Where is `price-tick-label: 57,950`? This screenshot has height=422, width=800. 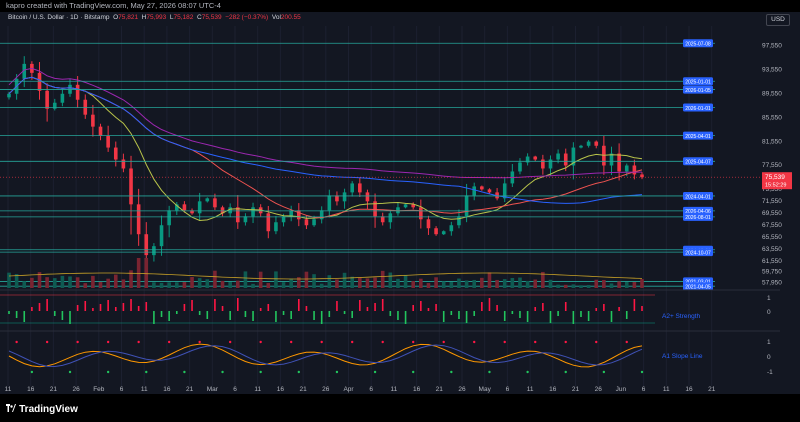 price-tick-label: 57,950 is located at coordinates (772, 282).